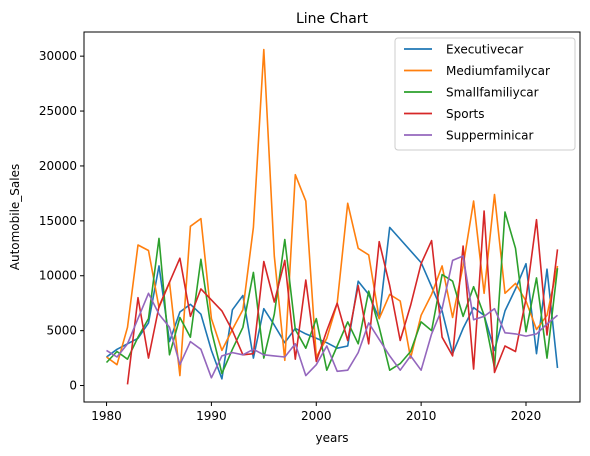 The height and width of the screenshot is (456, 590). What do you see at coordinates (498, 71) in the screenshot?
I see `legend-label: Mediumfamilycar` at bounding box center [498, 71].